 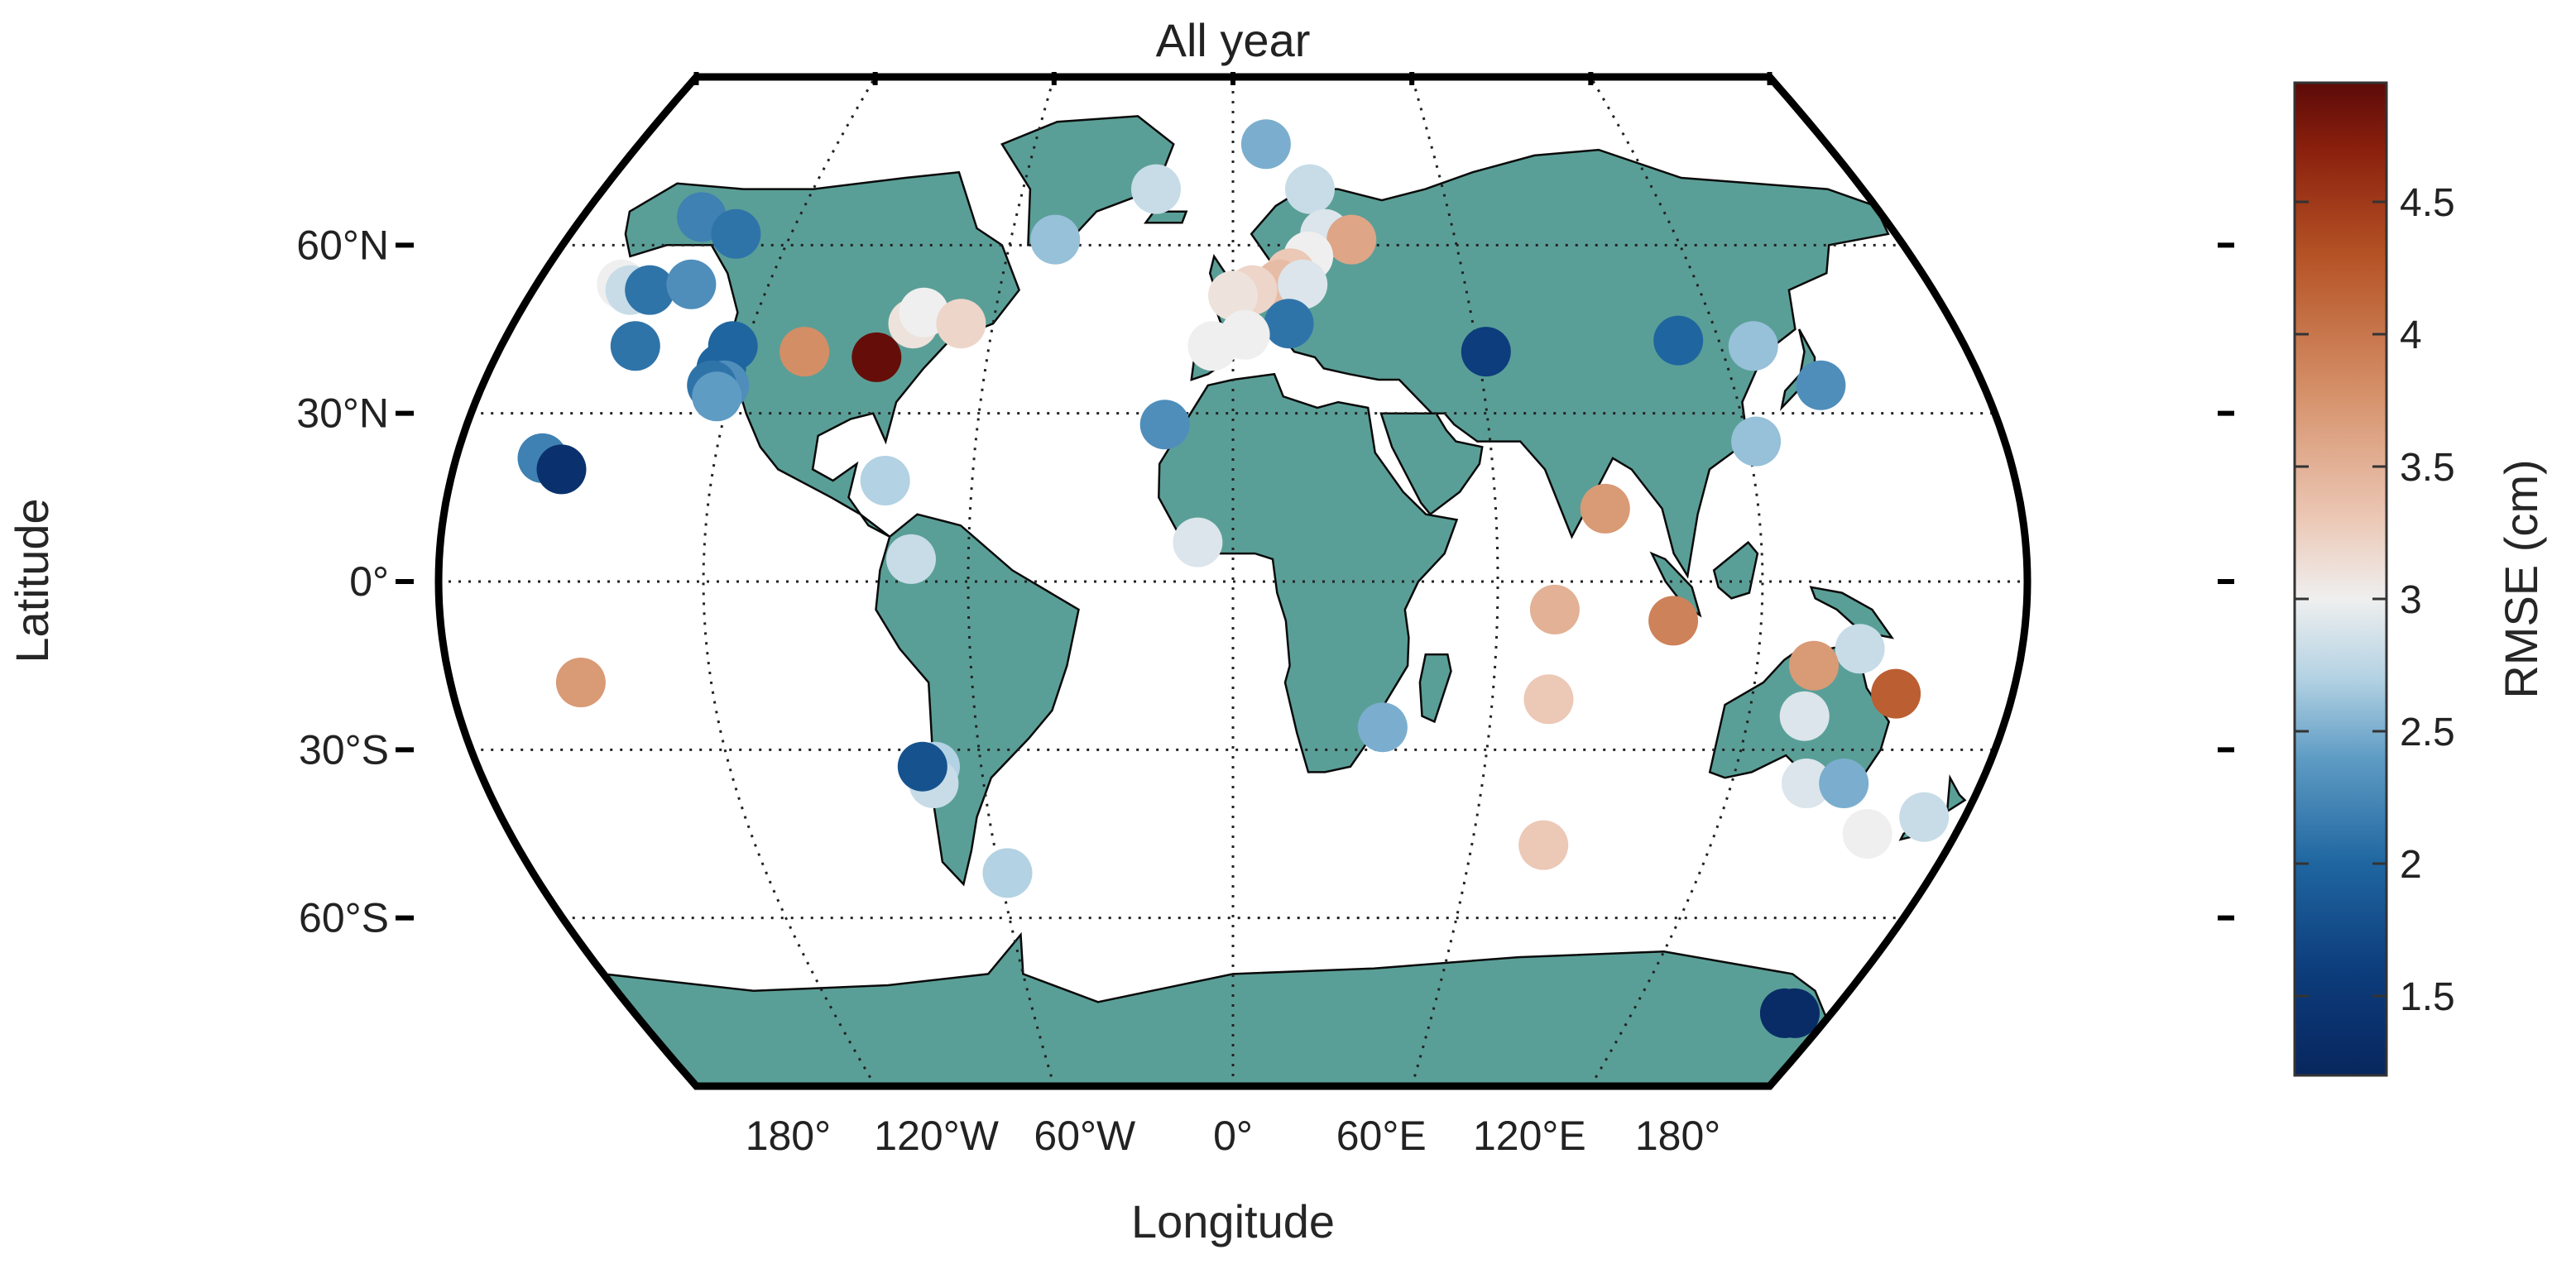 I want to click on colorbar: 1.5 2 2.5 3 3.5 4 4.5 RMSE (cm), so click(x=2420, y=579).